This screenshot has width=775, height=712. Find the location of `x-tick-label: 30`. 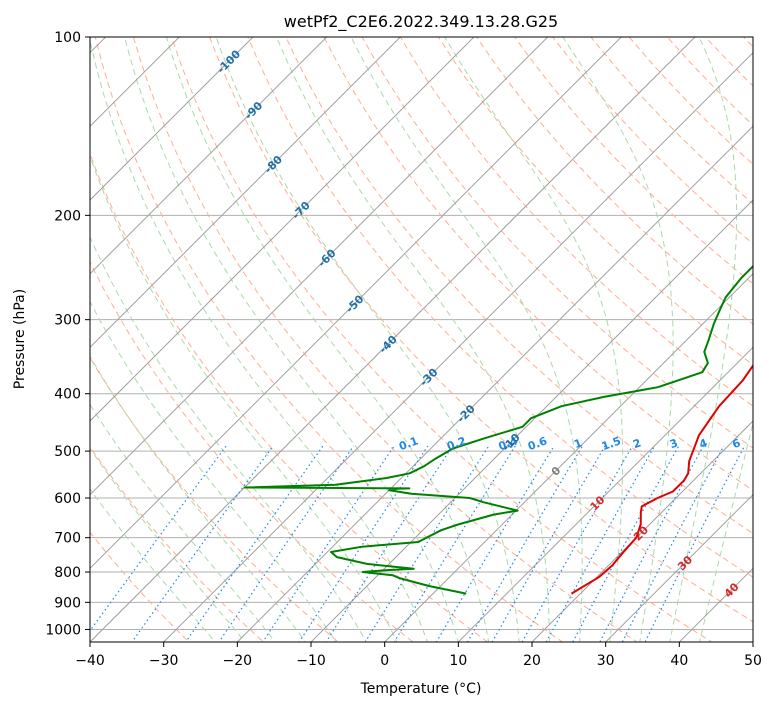

x-tick-label: 30 is located at coordinates (606, 661).